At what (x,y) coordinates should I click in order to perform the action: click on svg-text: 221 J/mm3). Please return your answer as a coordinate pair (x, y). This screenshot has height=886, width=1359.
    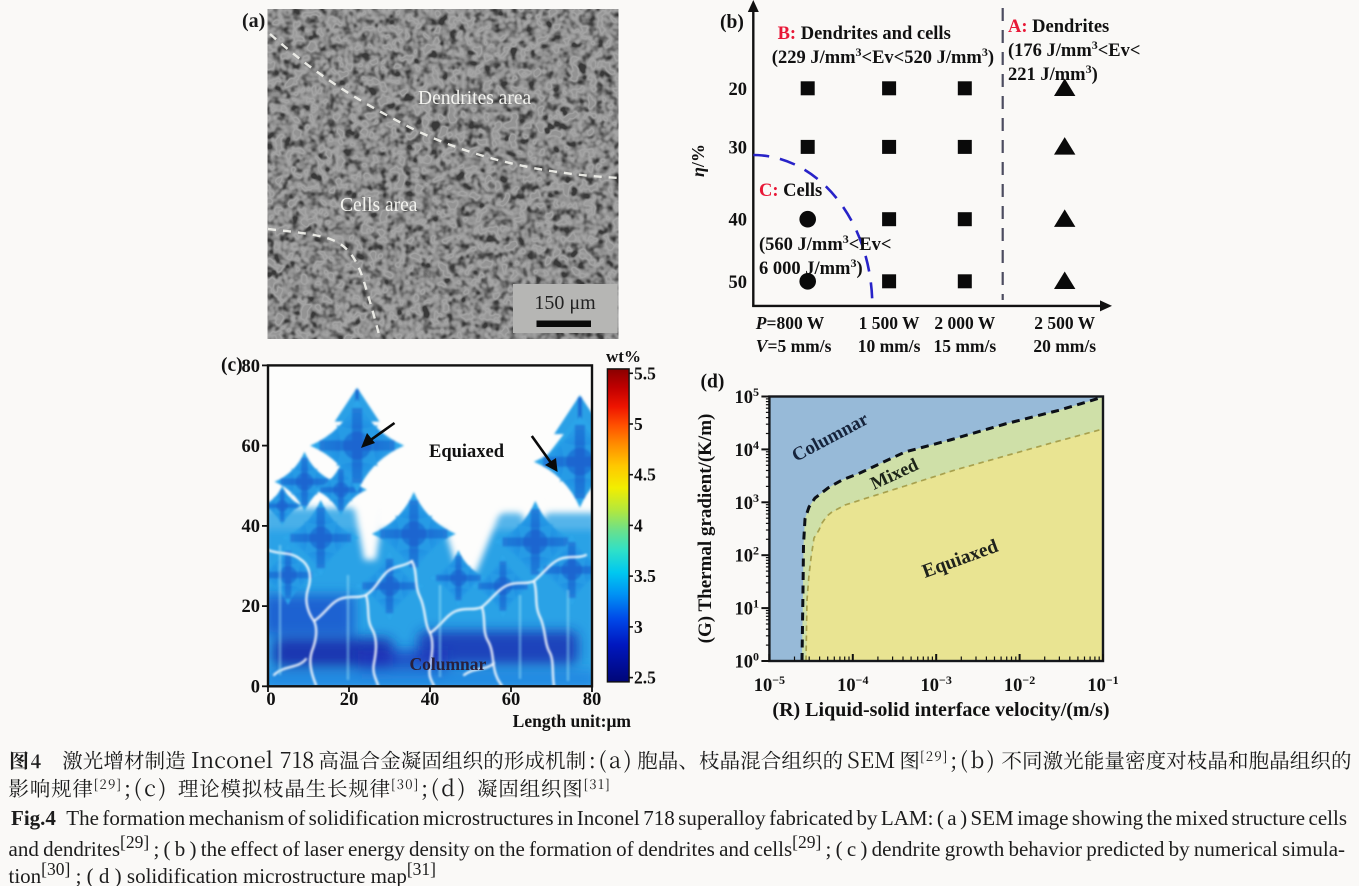
    Looking at the image, I should click on (1053, 73).